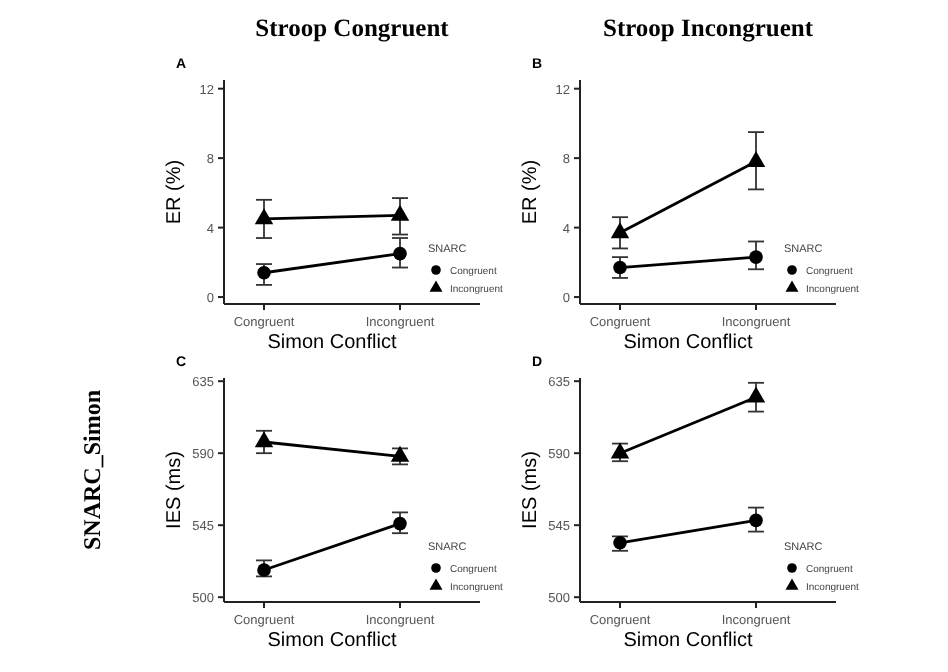 This screenshot has width=948, height=672. I want to click on text: SNARC_Simon, so click(92, 470).